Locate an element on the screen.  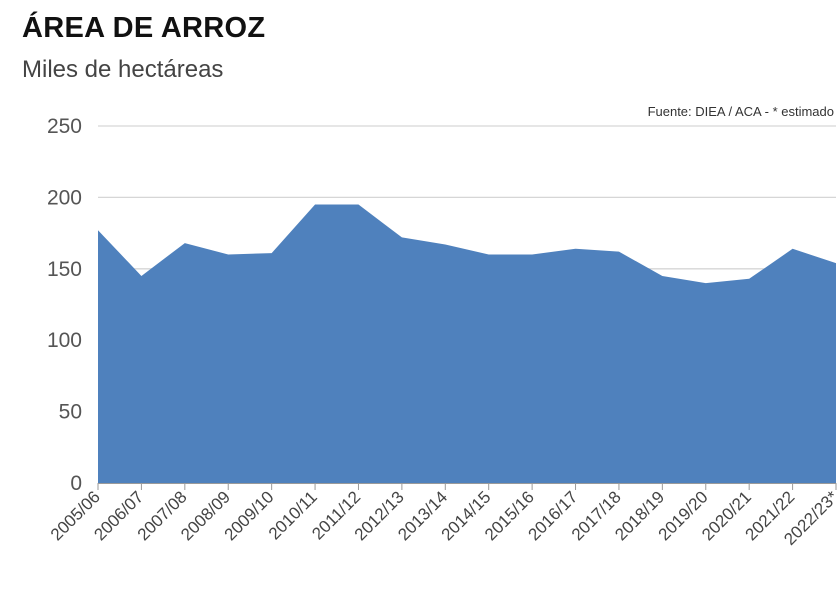
source-note: Fuente: DIEA / ACA - * estimado is located at coordinates (740, 111).